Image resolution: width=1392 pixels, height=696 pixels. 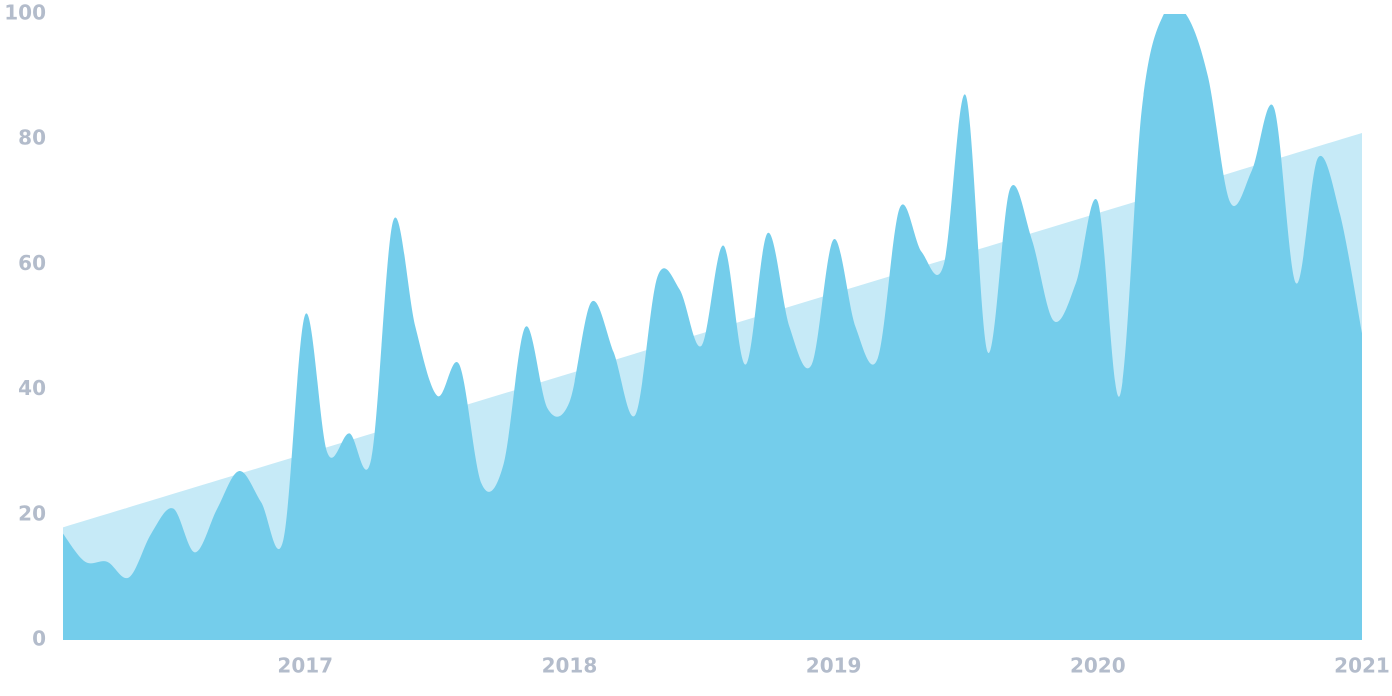 What do you see at coordinates (25, 13) in the screenshot?
I see `y-tick-label: 100` at bounding box center [25, 13].